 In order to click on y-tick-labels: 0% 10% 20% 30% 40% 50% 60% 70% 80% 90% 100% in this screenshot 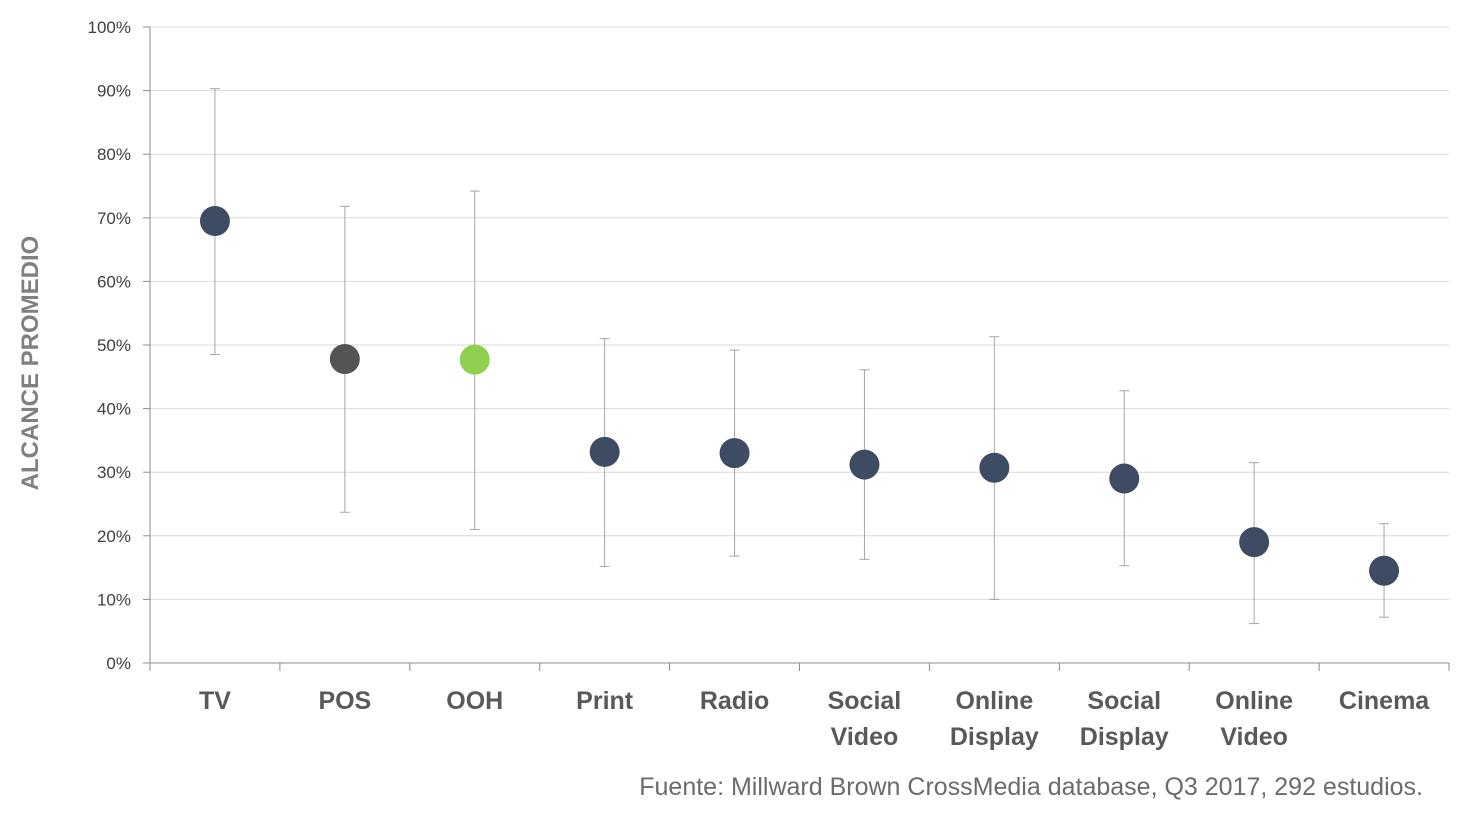, I will do `click(109, 345)`.